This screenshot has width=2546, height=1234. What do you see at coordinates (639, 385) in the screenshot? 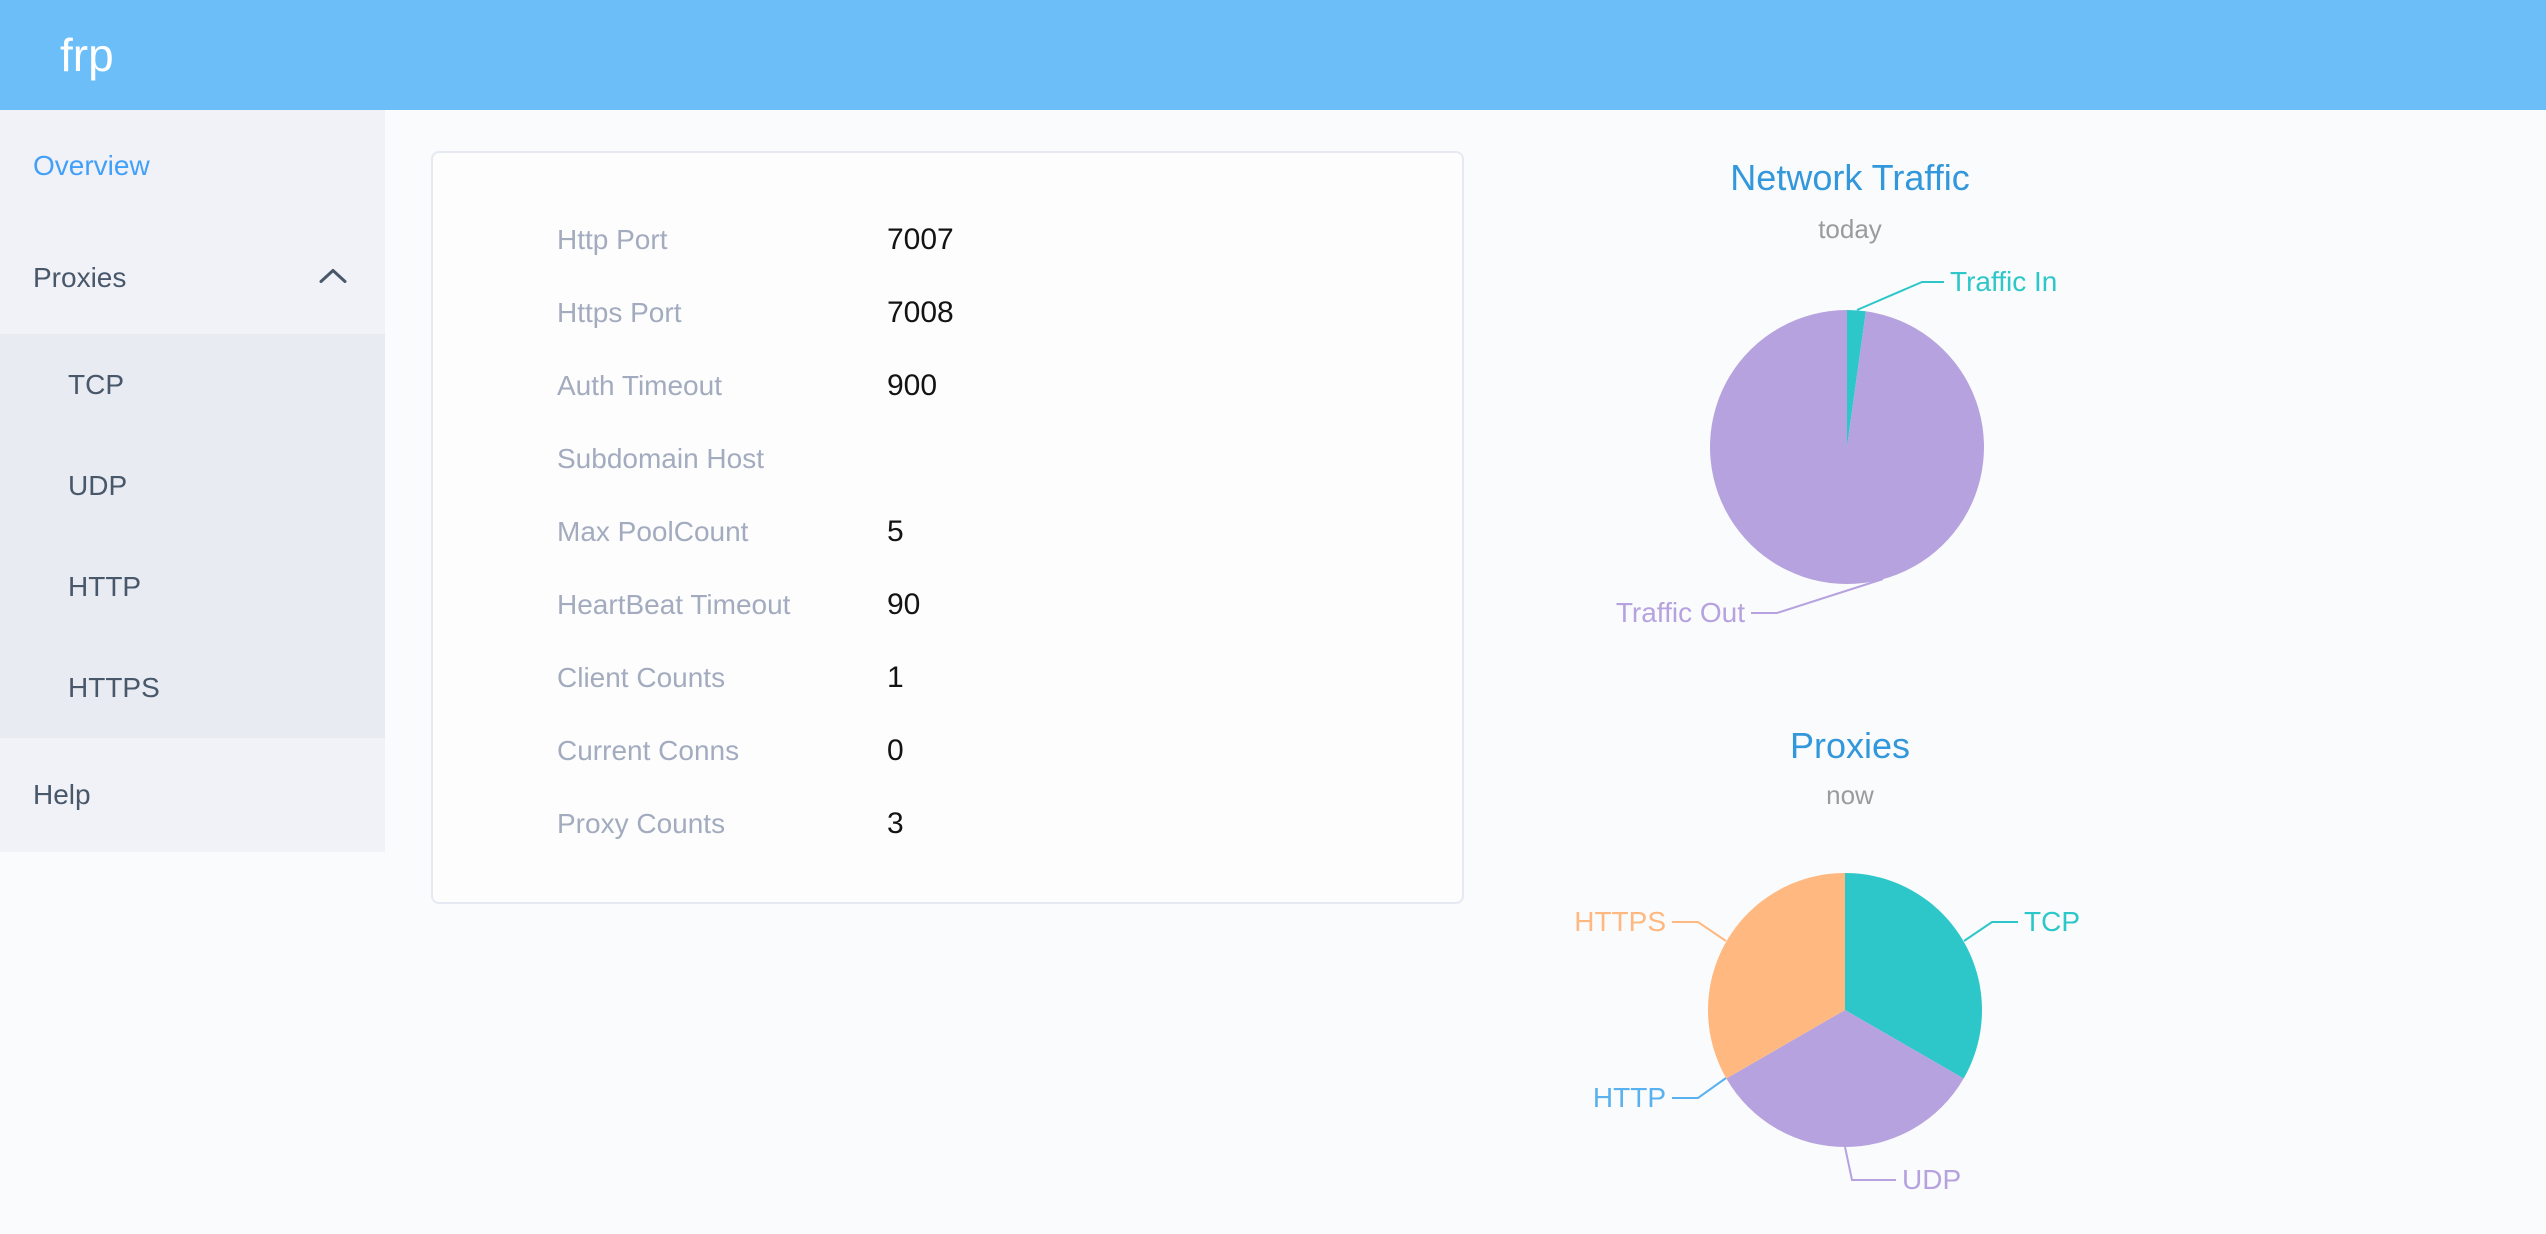
I see `config-label: Auth Timeout` at bounding box center [639, 385].